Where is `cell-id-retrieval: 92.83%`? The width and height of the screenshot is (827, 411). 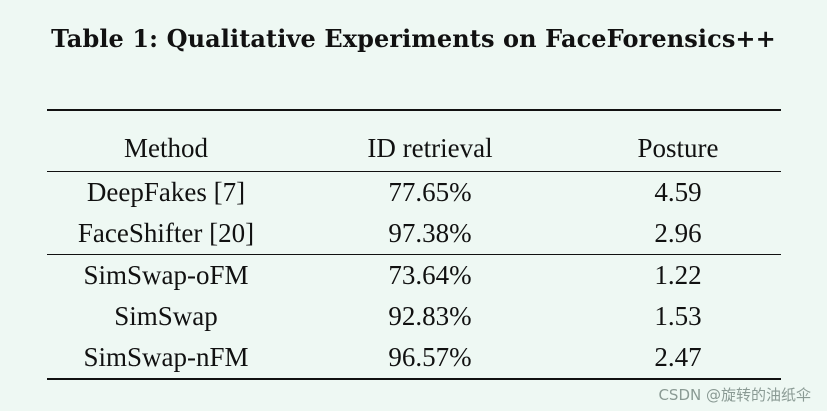
cell-id-retrieval: 92.83% is located at coordinates (430, 316).